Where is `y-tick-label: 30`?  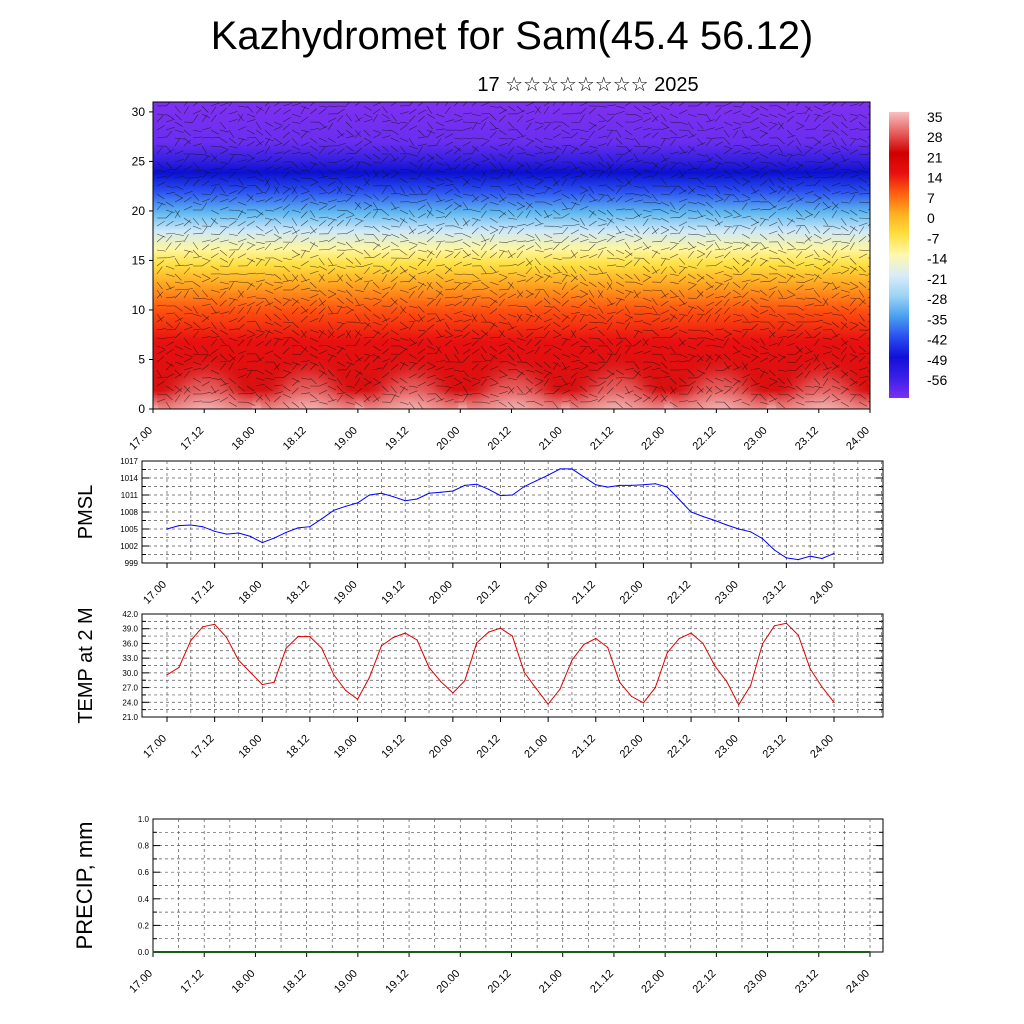 y-tick-label: 30 is located at coordinates (139, 112).